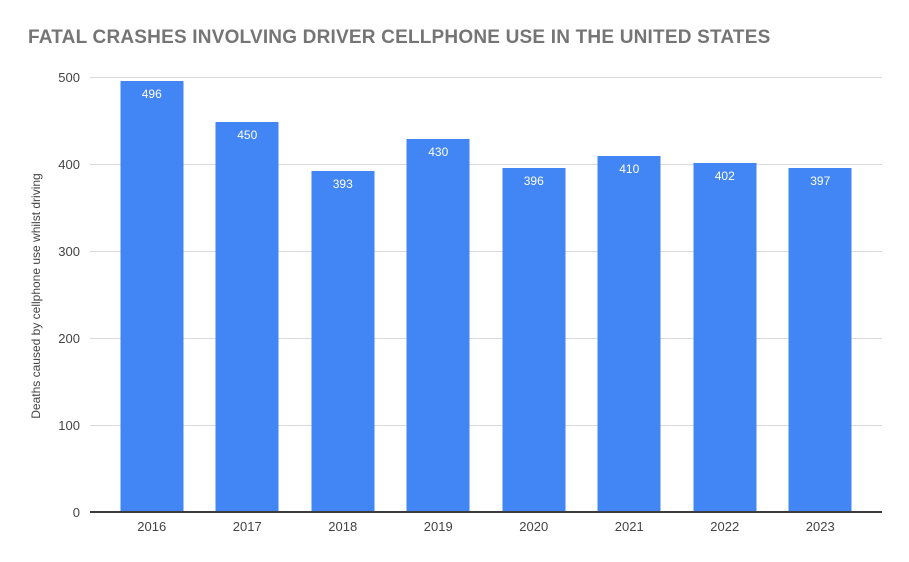 Image resolution: width=909 pixels, height=562 pixels. Describe the element at coordinates (486, 512) in the screenshot. I see `x-axis-line` at that location.